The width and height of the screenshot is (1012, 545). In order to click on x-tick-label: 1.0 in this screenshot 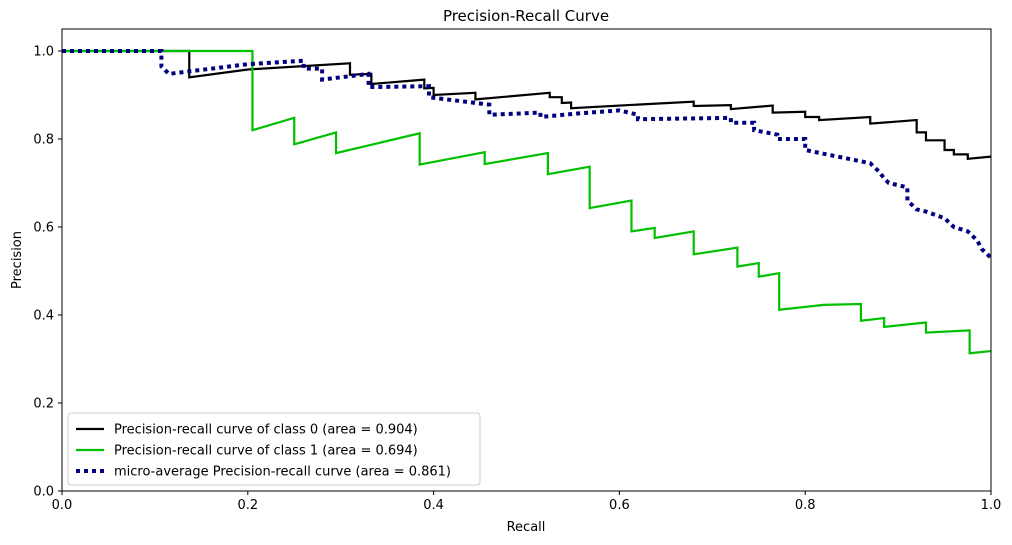, I will do `click(991, 505)`.